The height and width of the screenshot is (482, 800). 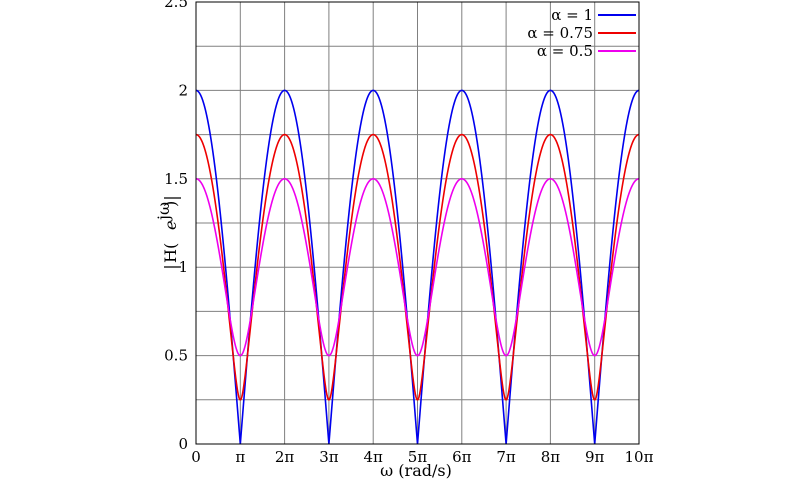 What do you see at coordinates (639, 457) in the screenshot?
I see `x-tick-label: 10π` at bounding box center [639, 457].